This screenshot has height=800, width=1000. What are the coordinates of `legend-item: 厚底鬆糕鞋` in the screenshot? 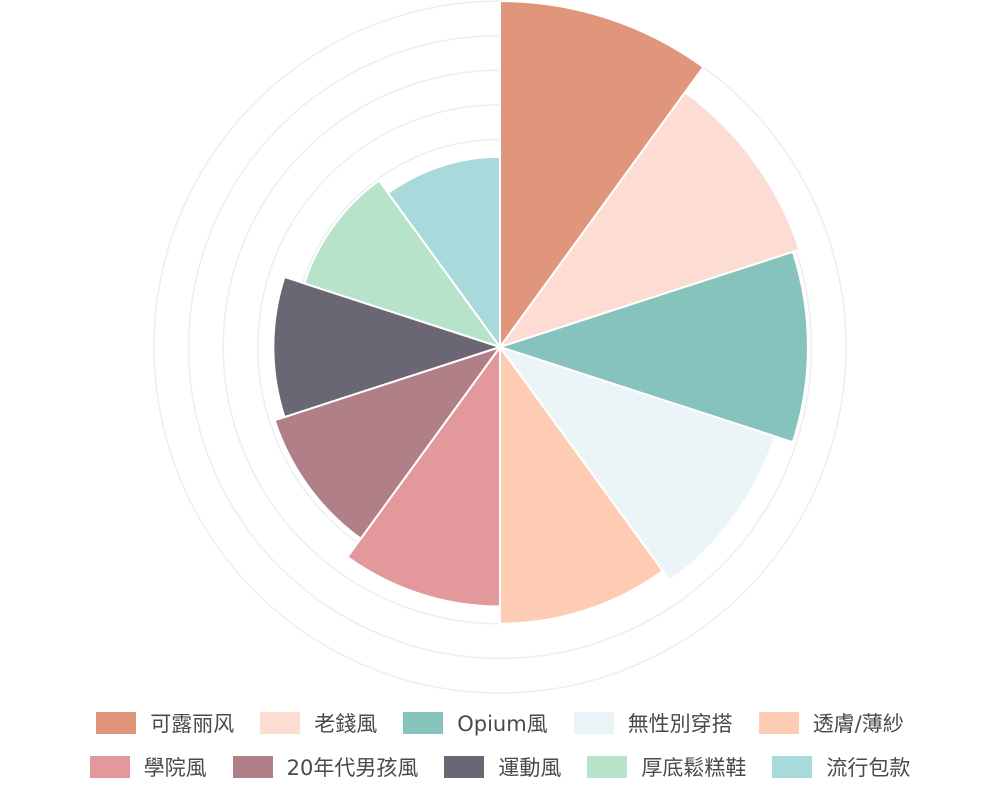 It's located at (666, 767).